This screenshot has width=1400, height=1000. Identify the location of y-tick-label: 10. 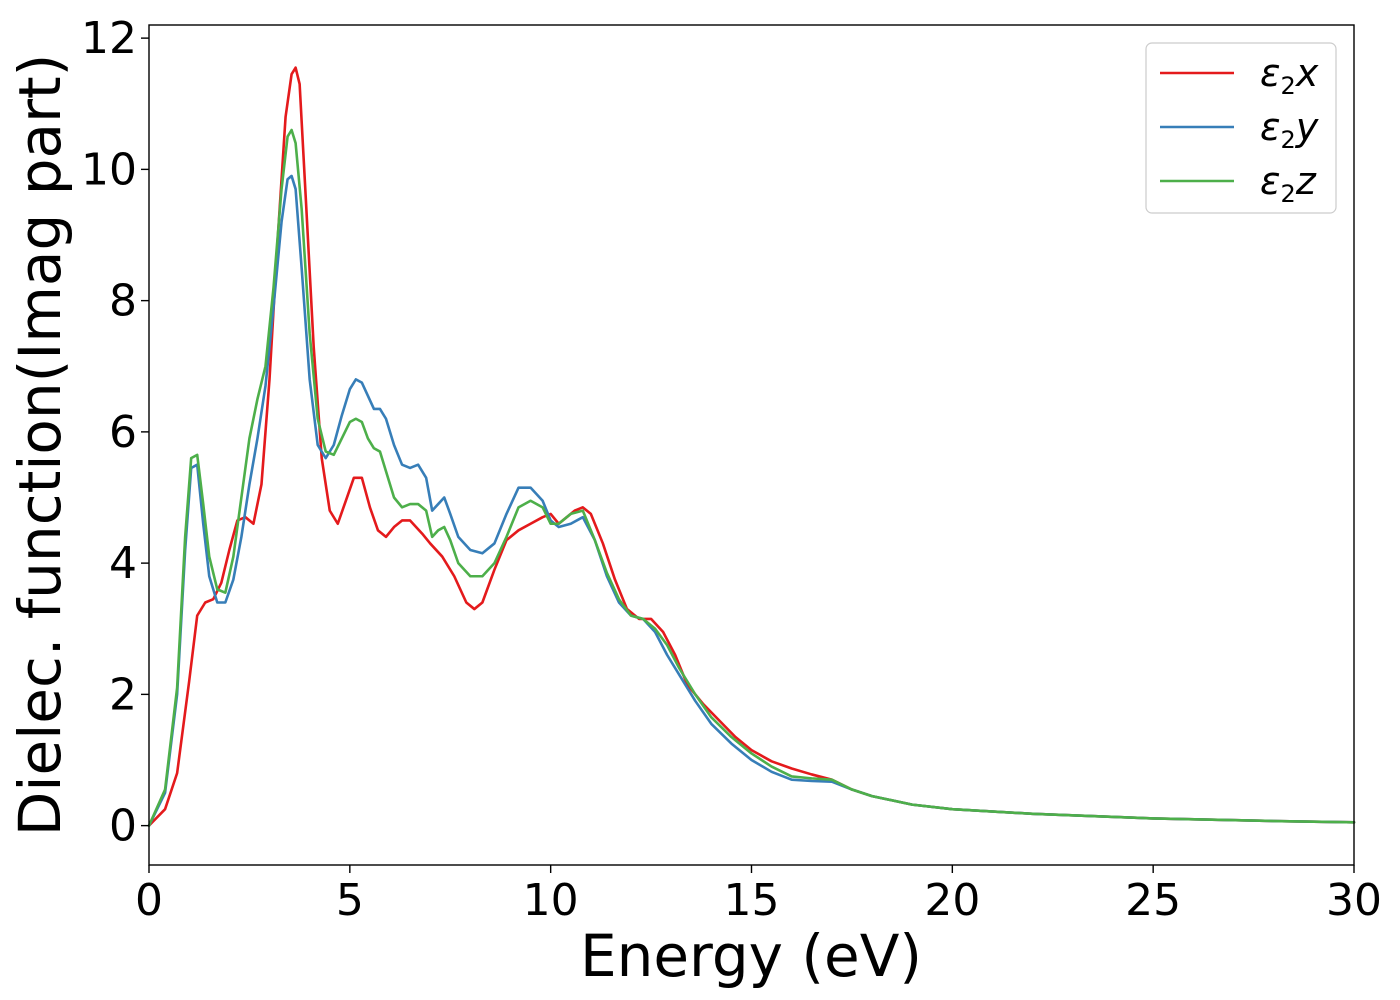
(109, 169).